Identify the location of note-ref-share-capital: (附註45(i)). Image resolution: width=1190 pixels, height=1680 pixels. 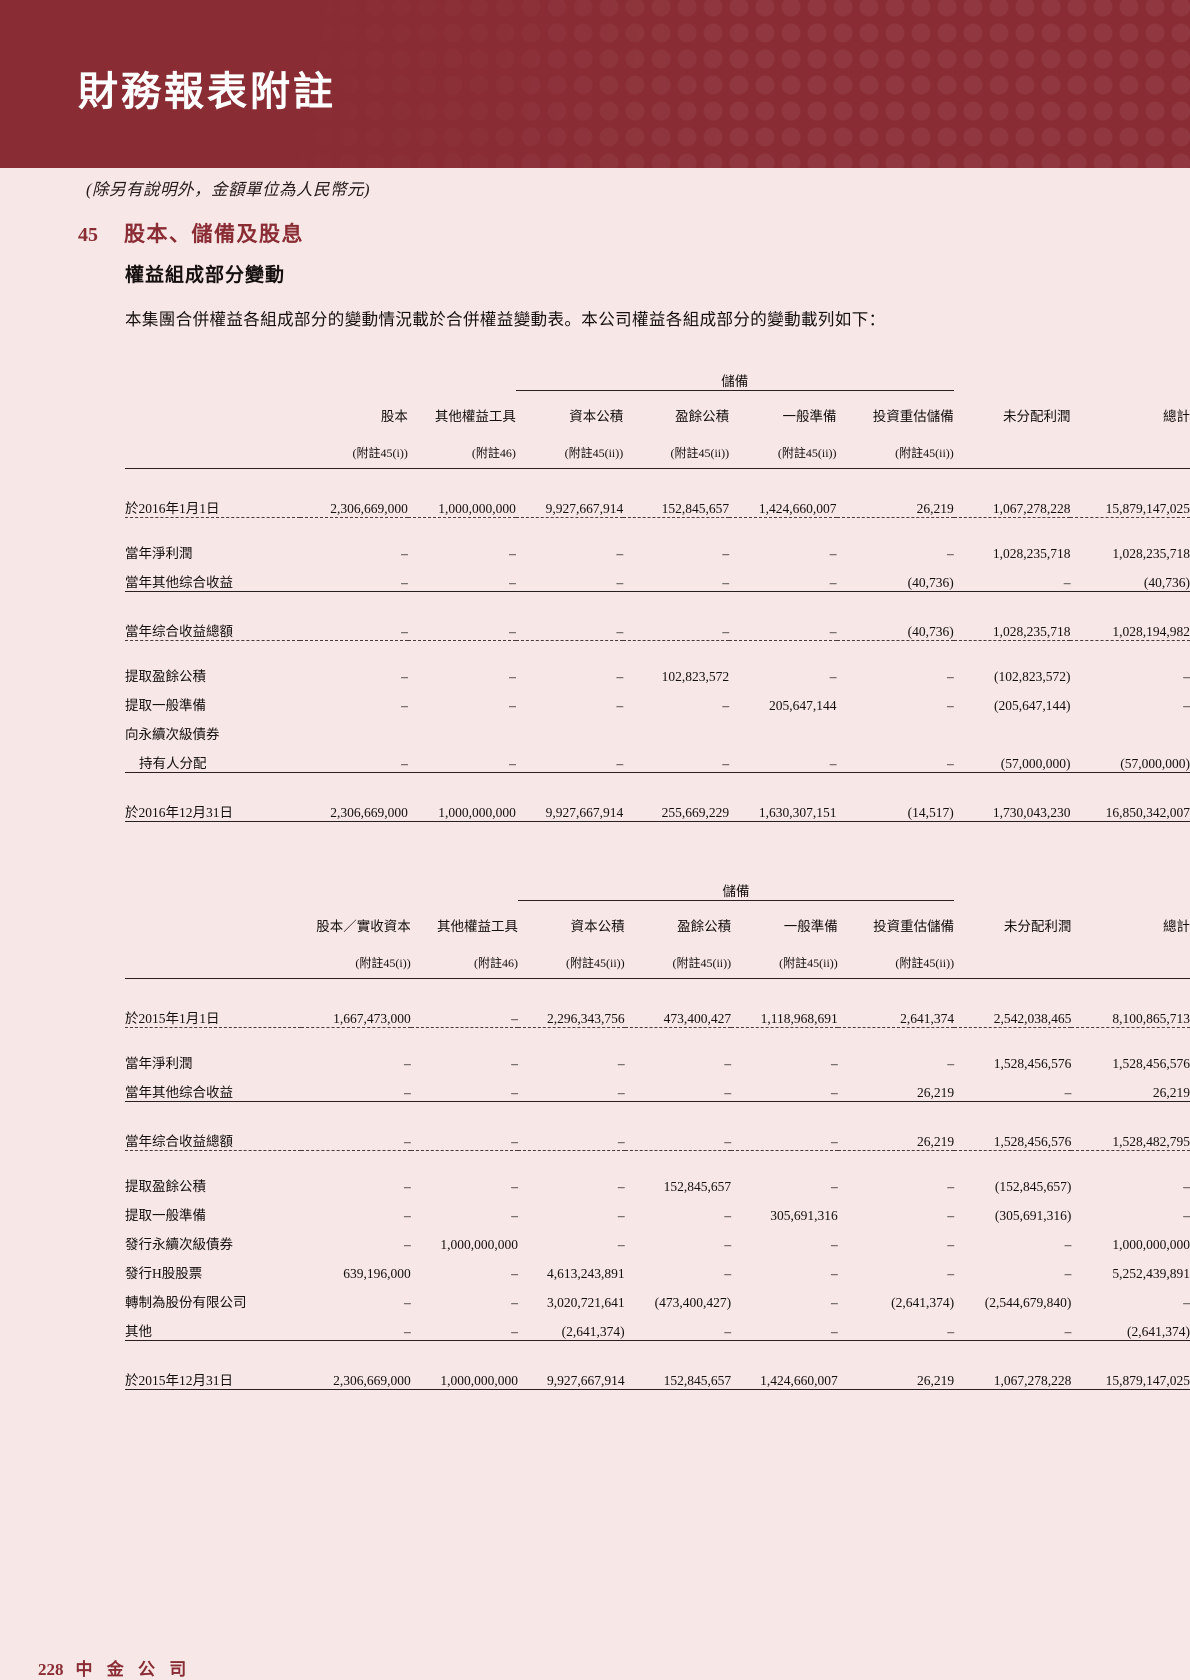
(380, 453).